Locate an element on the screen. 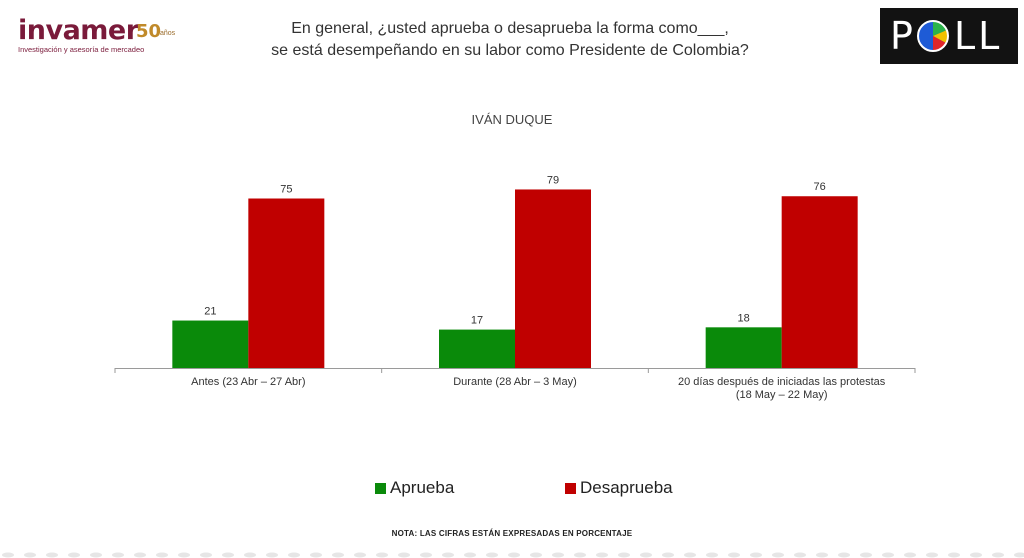  poll-logo-left: P is located at coordinates (903, 36).